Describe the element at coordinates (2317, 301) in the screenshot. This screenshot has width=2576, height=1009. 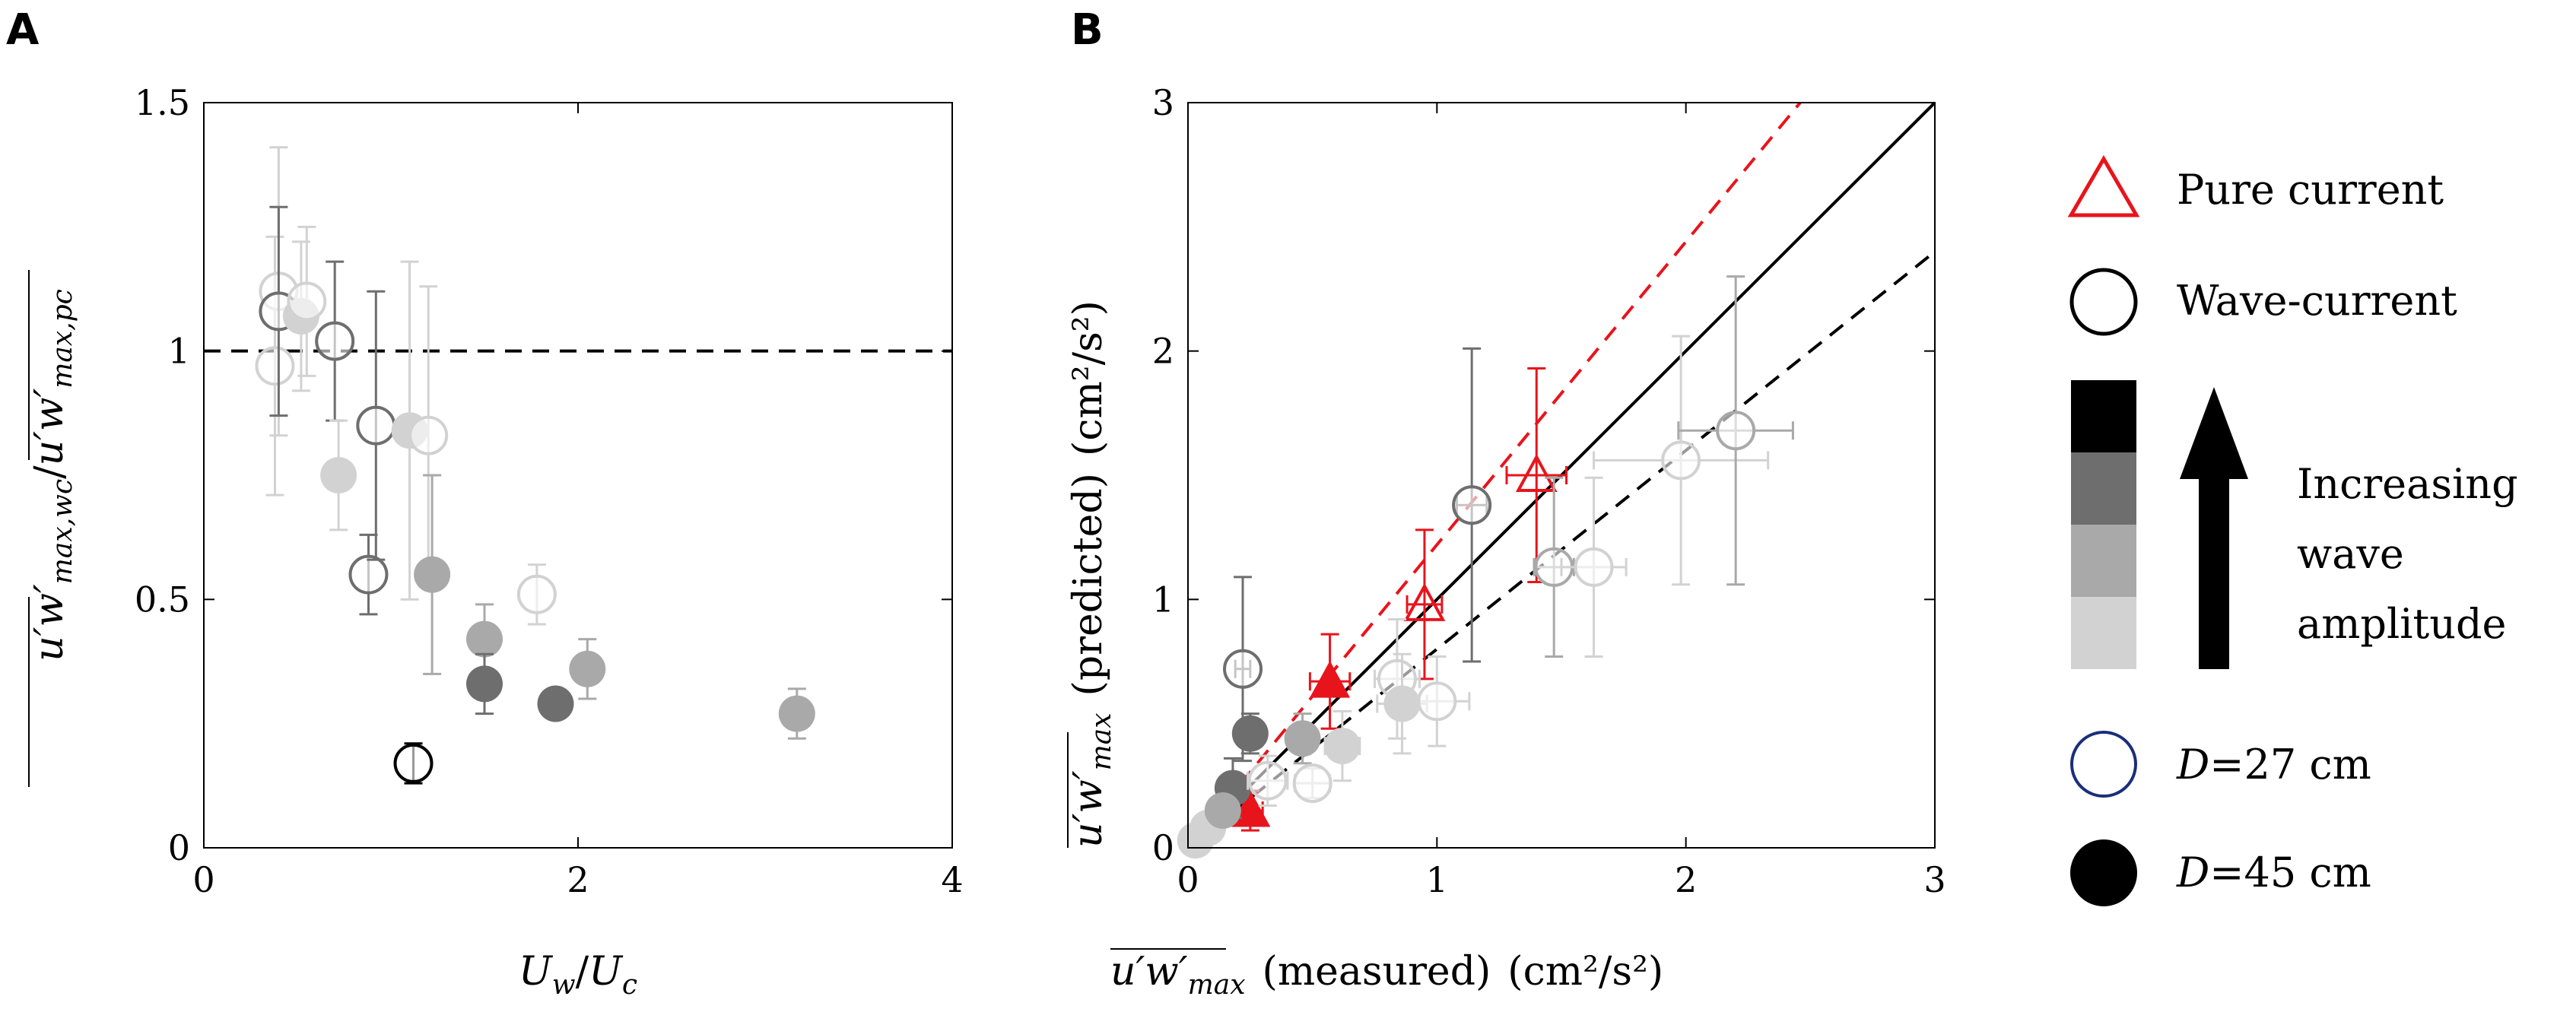
I see `legend-wave-current-label: Wave-current` at that location.